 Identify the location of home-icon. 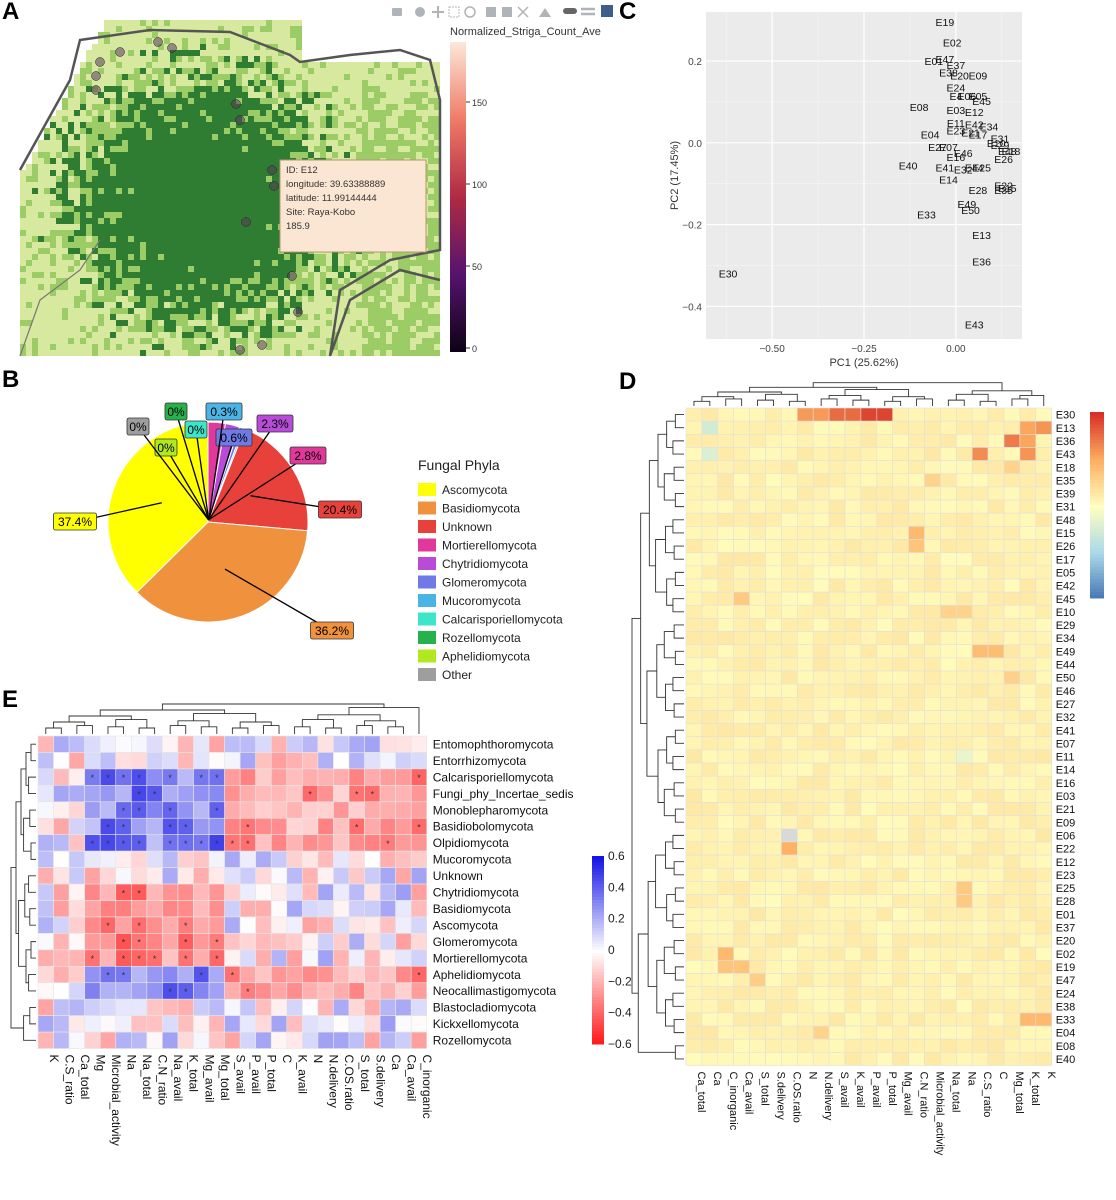
(545, 12).